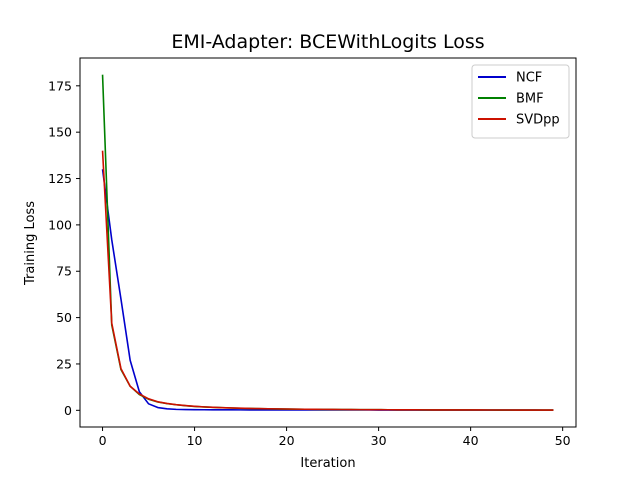 The image size is (640, 480). I want to click on x-axis-label: Iteration, so click(327, 463).